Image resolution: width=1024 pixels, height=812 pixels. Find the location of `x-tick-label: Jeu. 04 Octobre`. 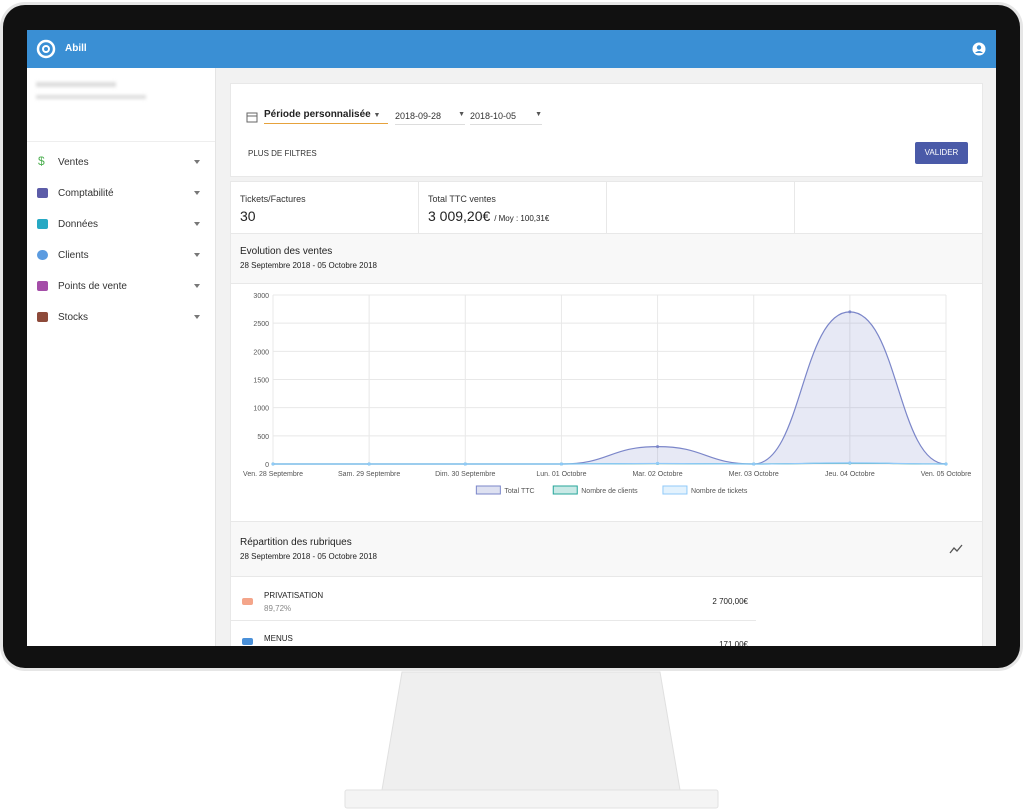

x-tick-label: Jeu. 04 Octobre is located at coordinates (850, 474).